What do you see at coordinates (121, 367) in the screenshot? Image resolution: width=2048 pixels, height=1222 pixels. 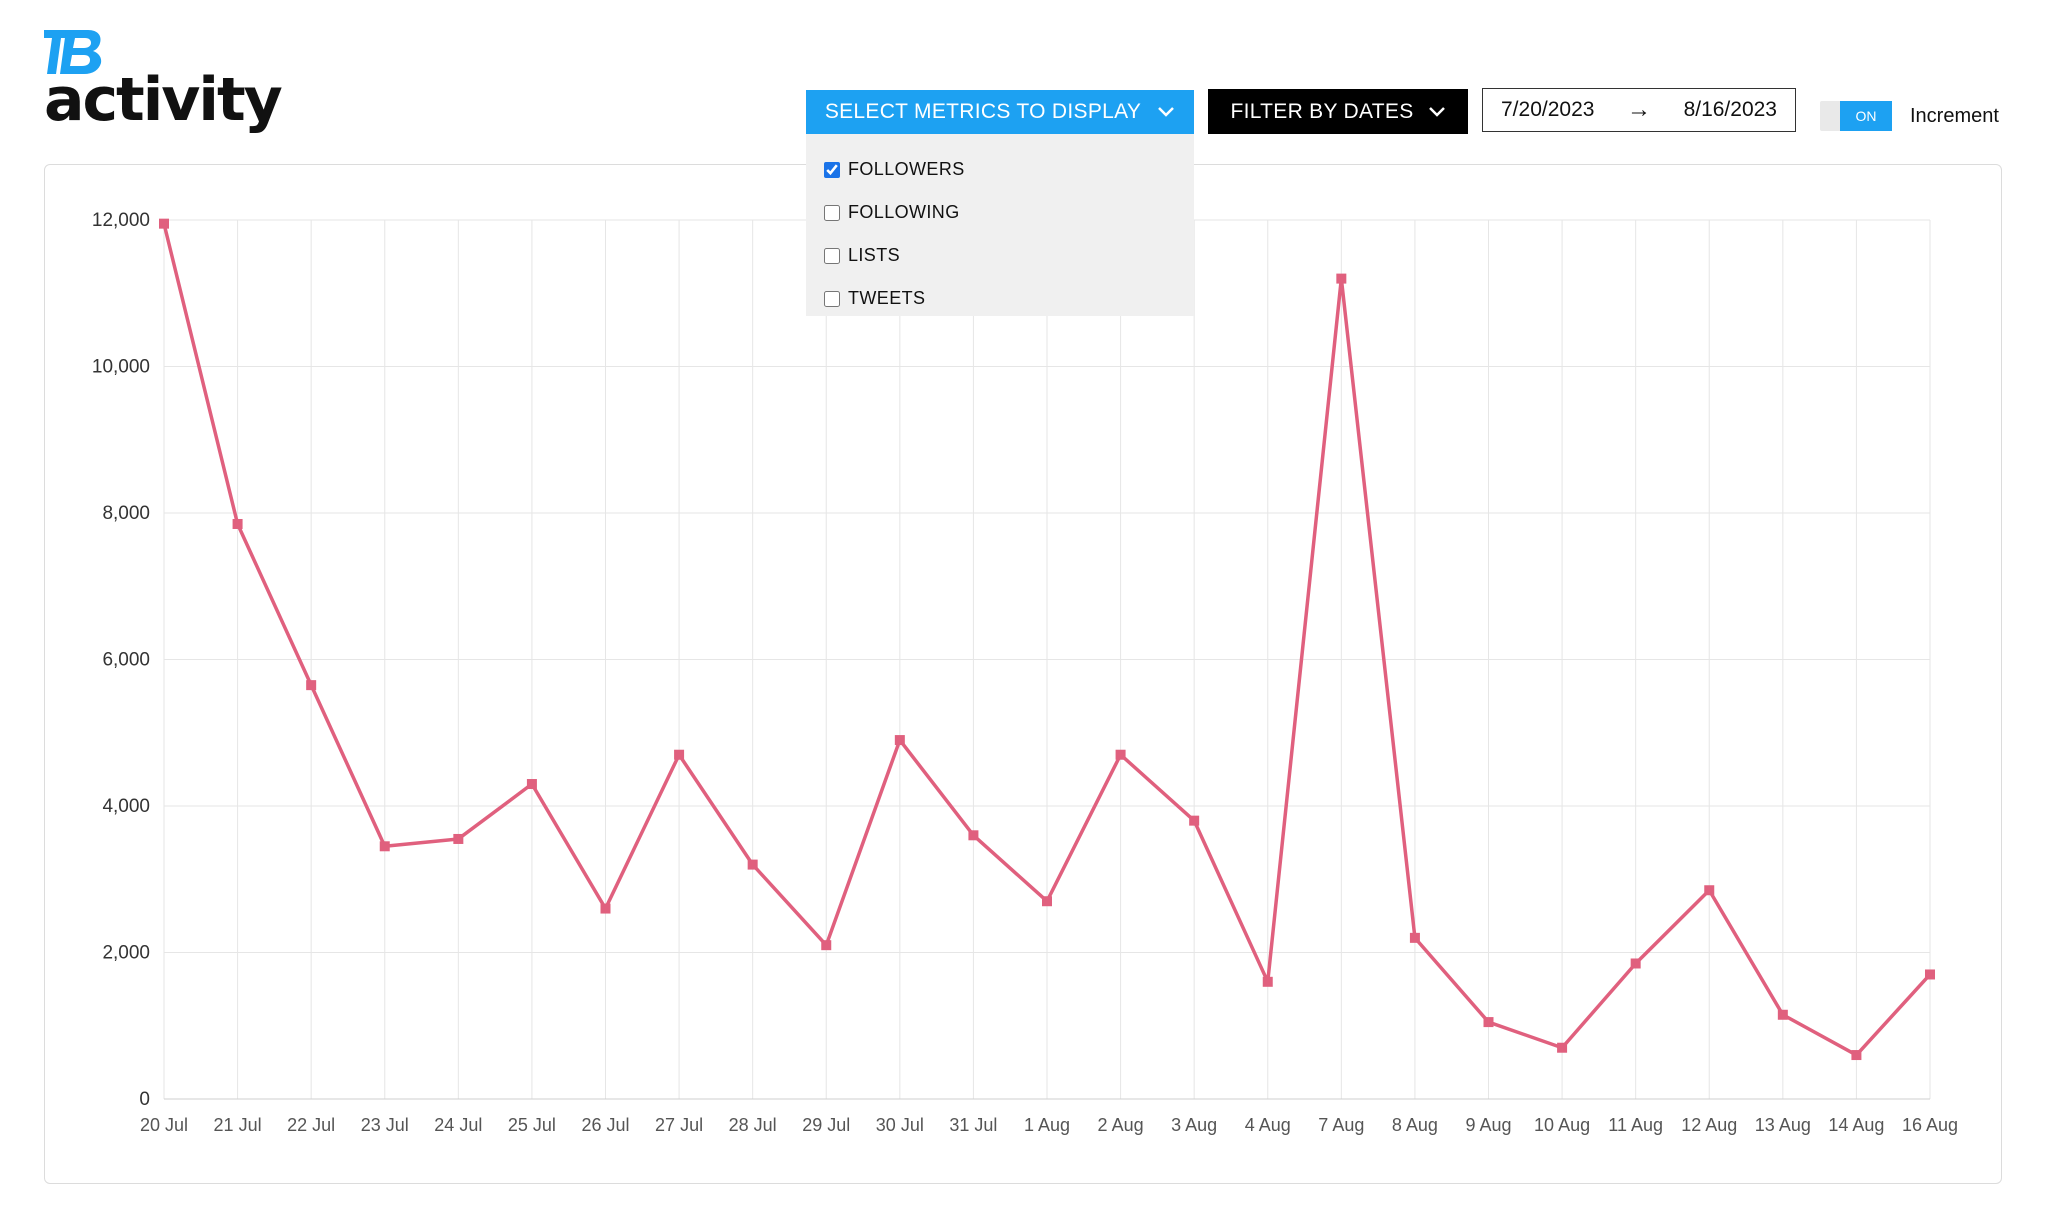 I see `y-tick-label: 10,000` at bounding box center [121, 367].